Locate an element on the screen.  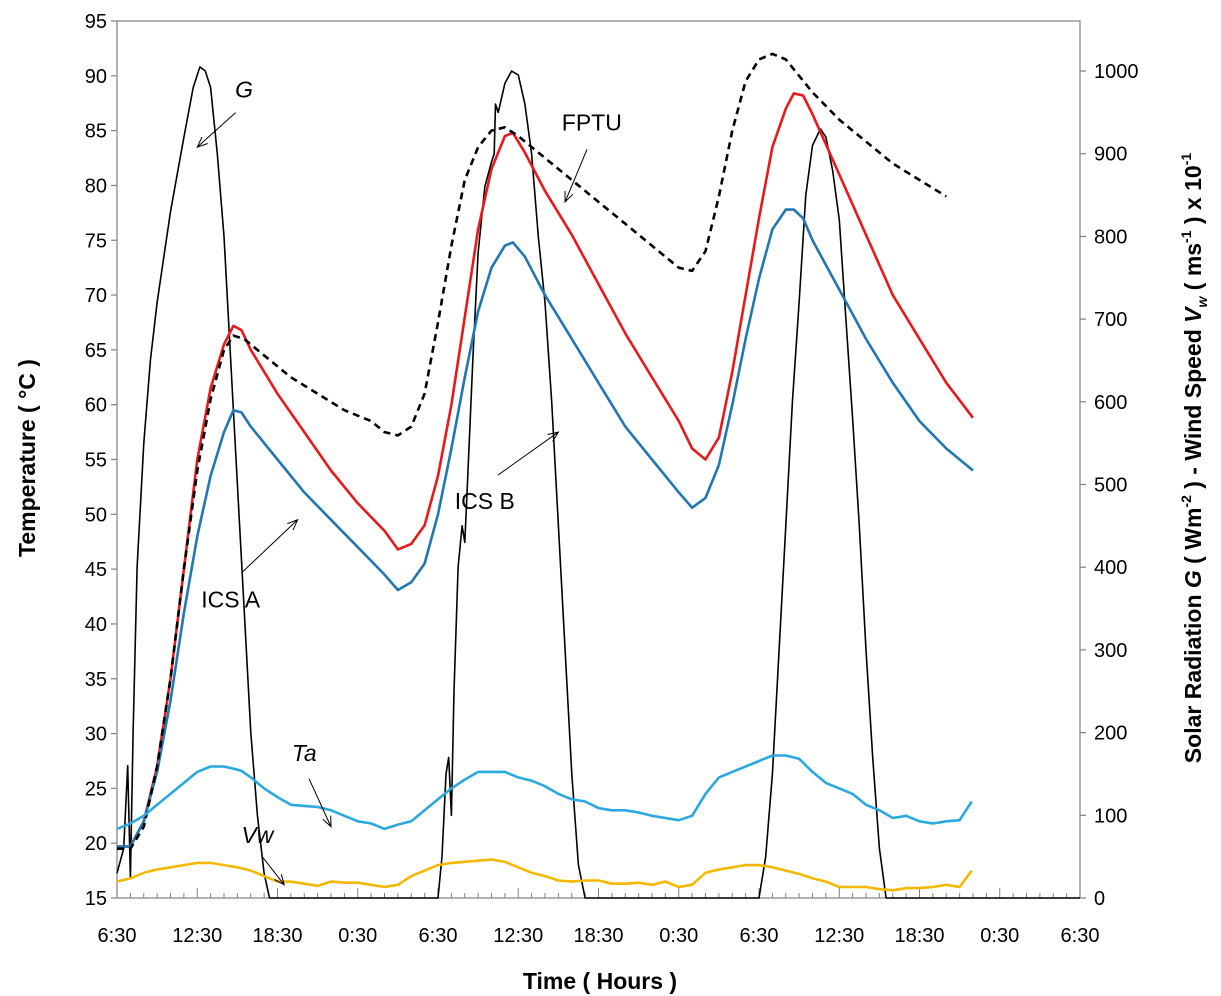
y2-tick-label: 300 is located at coordinates (1110, 651).